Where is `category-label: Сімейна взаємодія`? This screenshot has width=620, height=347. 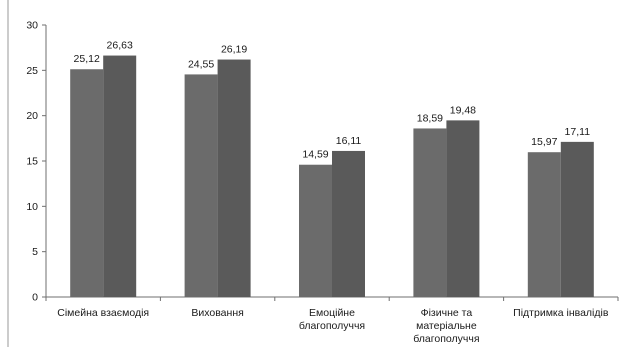 category-label: Сімейна взаємодія is located at coordinates (103, 313).